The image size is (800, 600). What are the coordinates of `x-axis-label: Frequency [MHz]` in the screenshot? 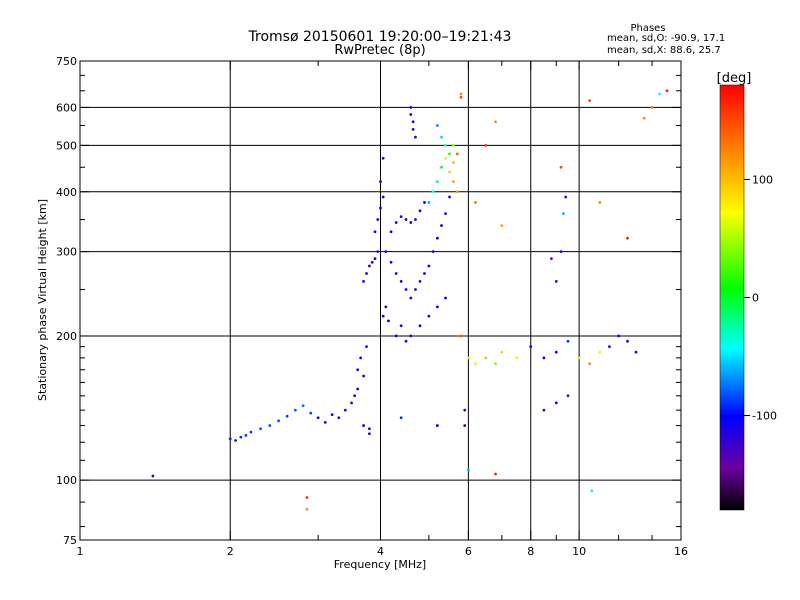 It's located at (380, 564).